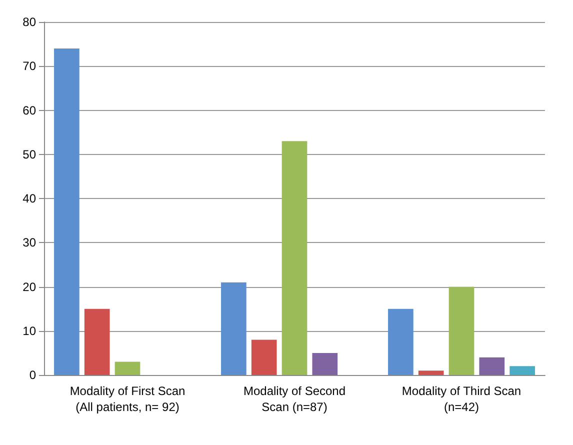 The image size is (573, 445). What do you see at coordinates (29, 154) in the screenshot?
I see `y-tick-label: 50` at bounding box center [29, 154].